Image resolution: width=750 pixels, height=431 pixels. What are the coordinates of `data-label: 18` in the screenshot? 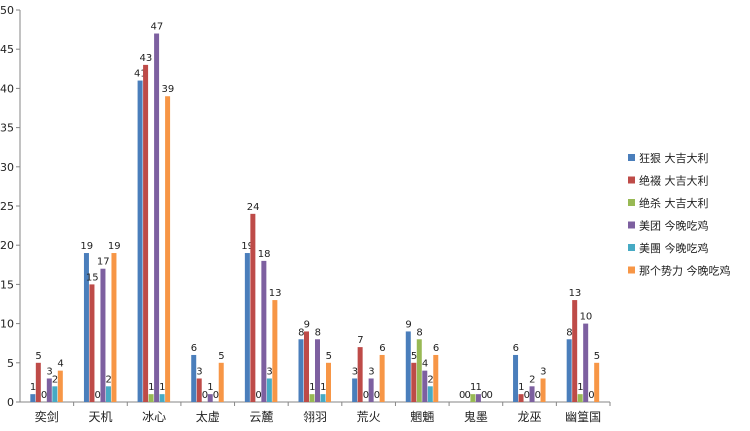 It's located at (264, 254).